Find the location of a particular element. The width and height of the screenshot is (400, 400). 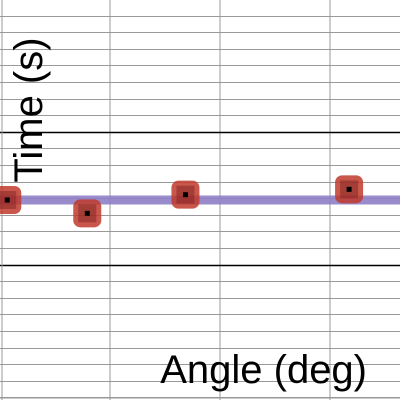

y-axis-label: Time (s) is located at coordinates (29, 109).